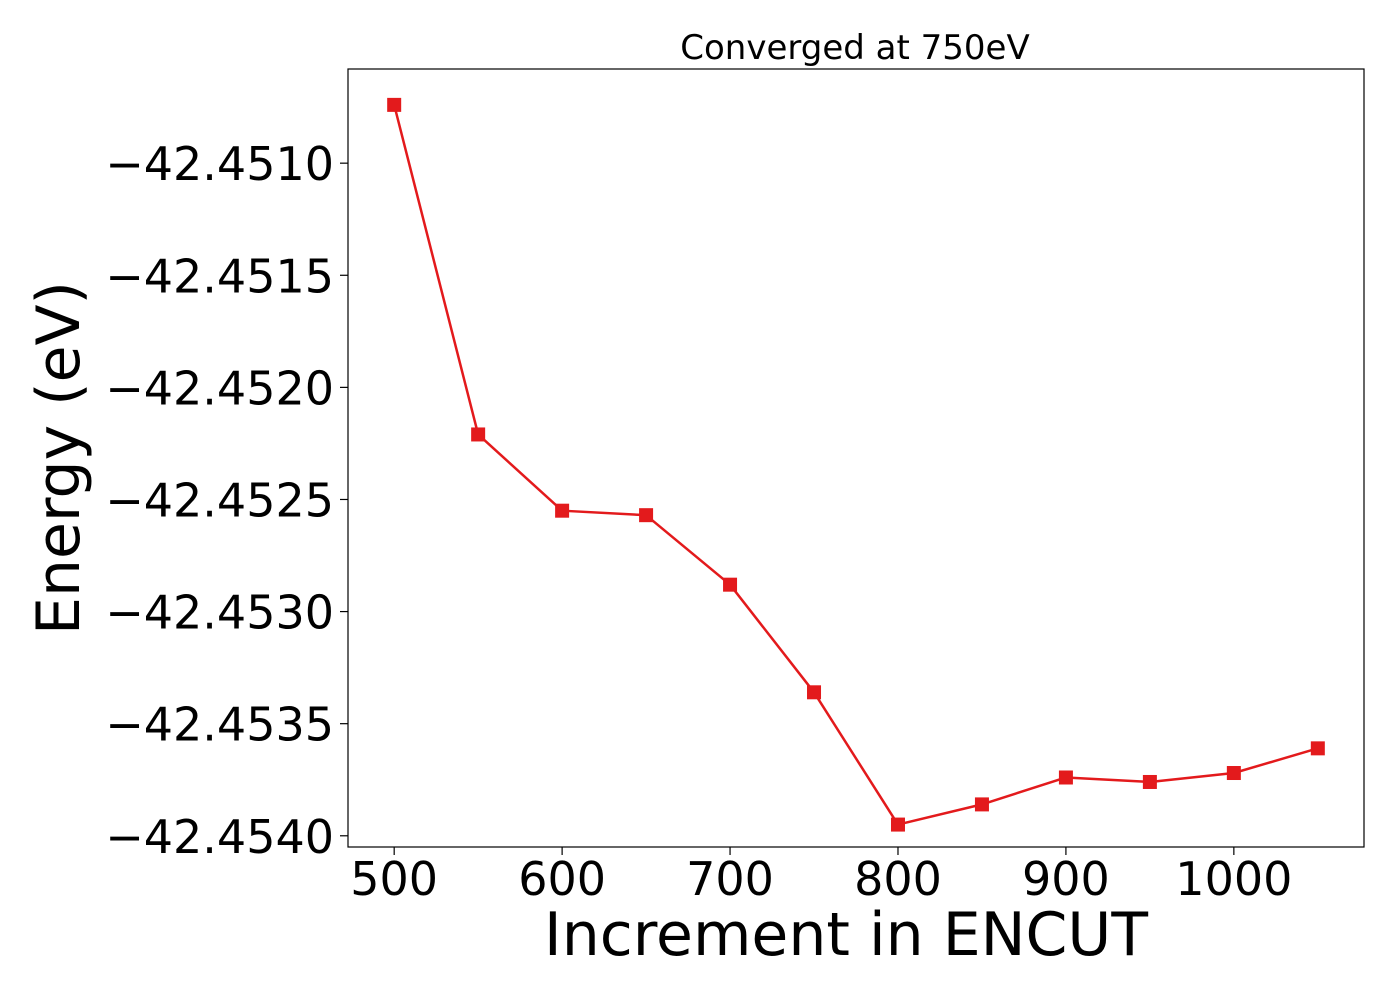  What do you see at coordinates (219, 837) in the screenshot?
I see `y-tick-label: −42.4540` at bounding box center [219, 837].